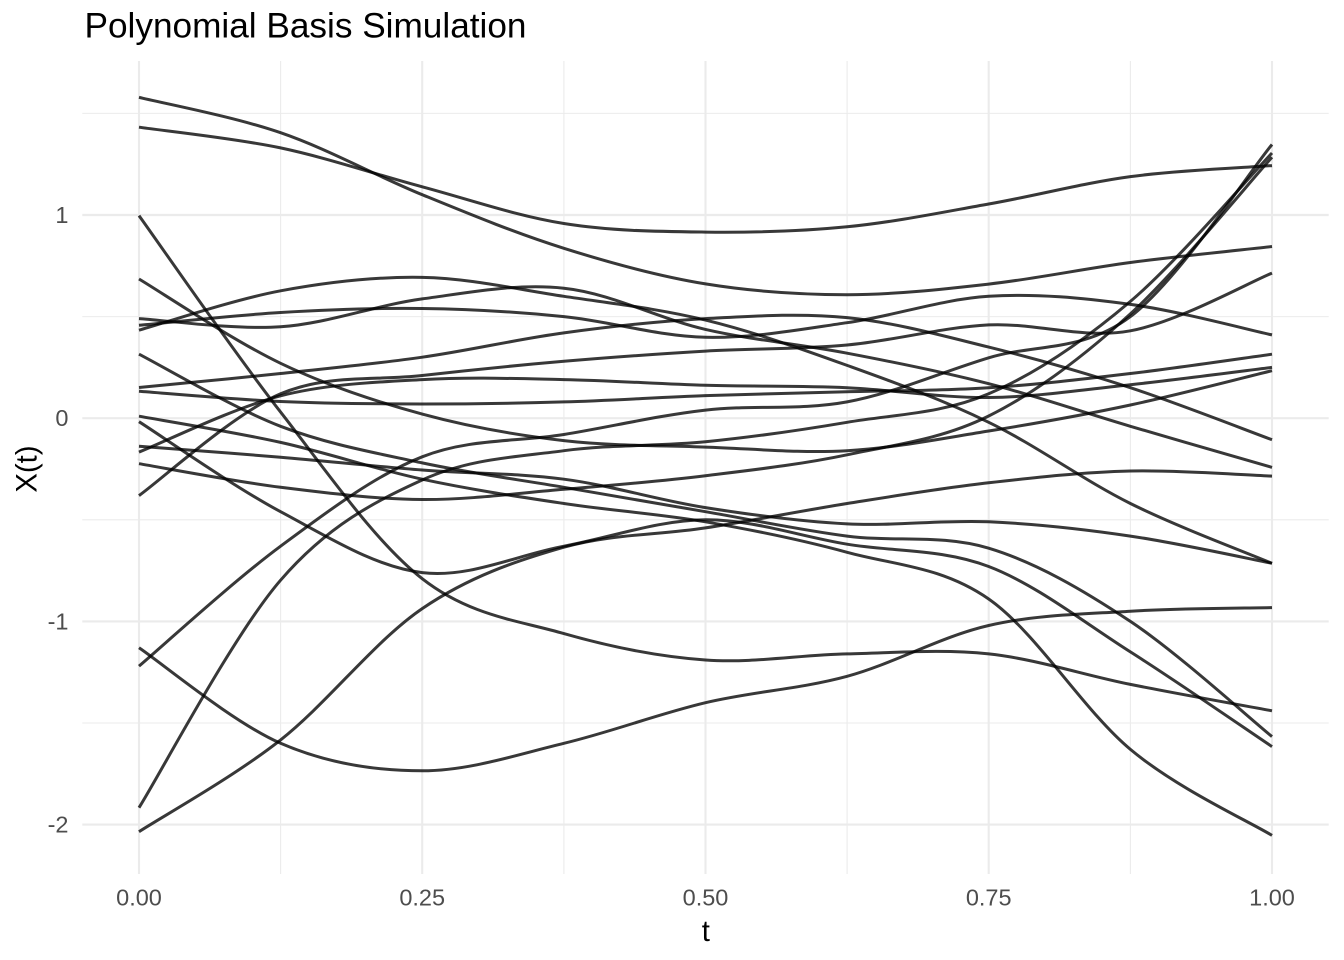 This screenshot has width=1344, height=960. I want to click on svg-text: 1, so click(61, 215).